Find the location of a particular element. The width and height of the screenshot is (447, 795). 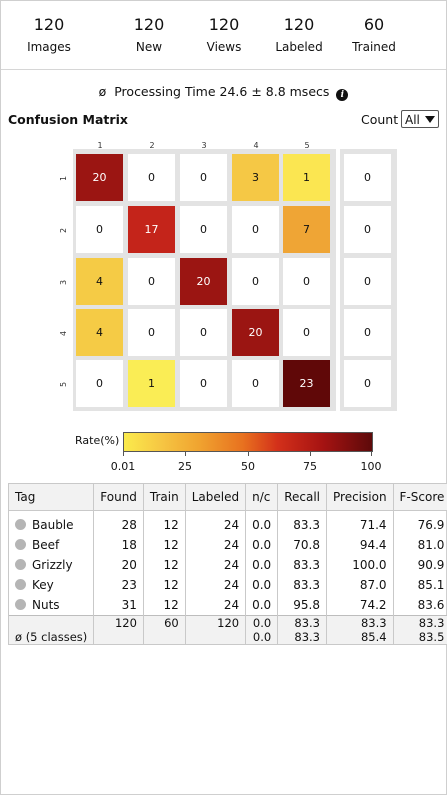

stat-views: 120 Views is located at coordinates (224, 34).